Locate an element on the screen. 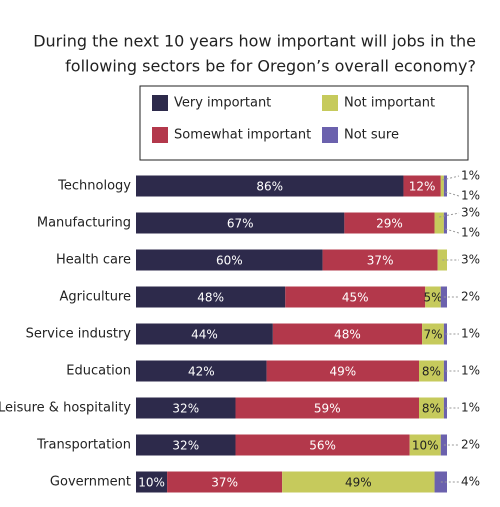 The image size is (500, 507). data-label: 56% is located at coordinates (322, 446).